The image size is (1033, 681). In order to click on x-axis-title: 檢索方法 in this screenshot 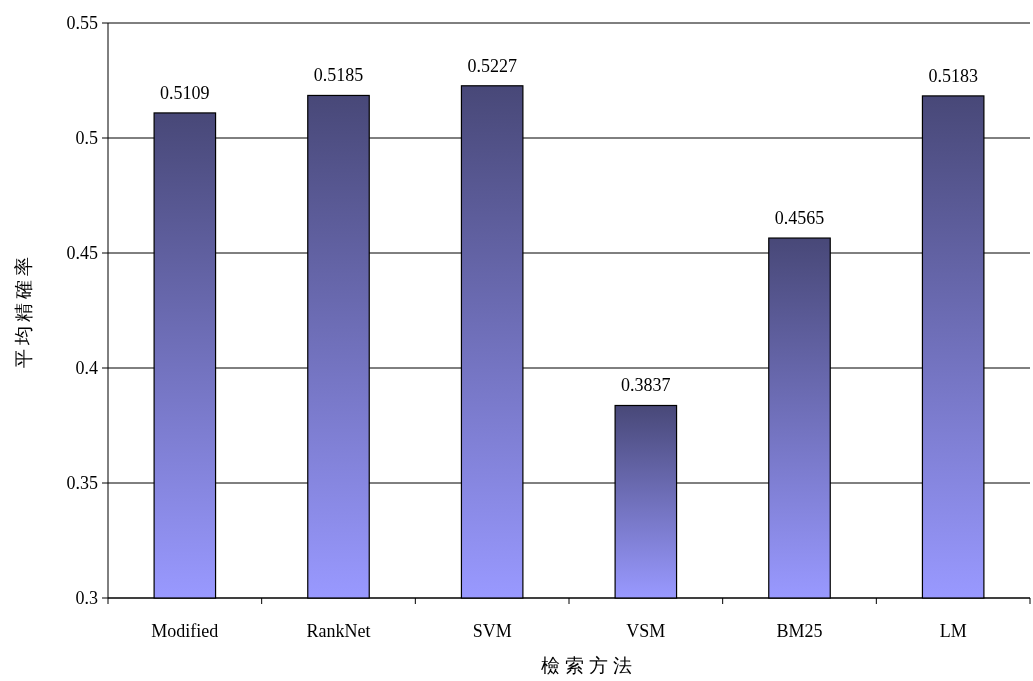, I will do `click(589, 665)`.